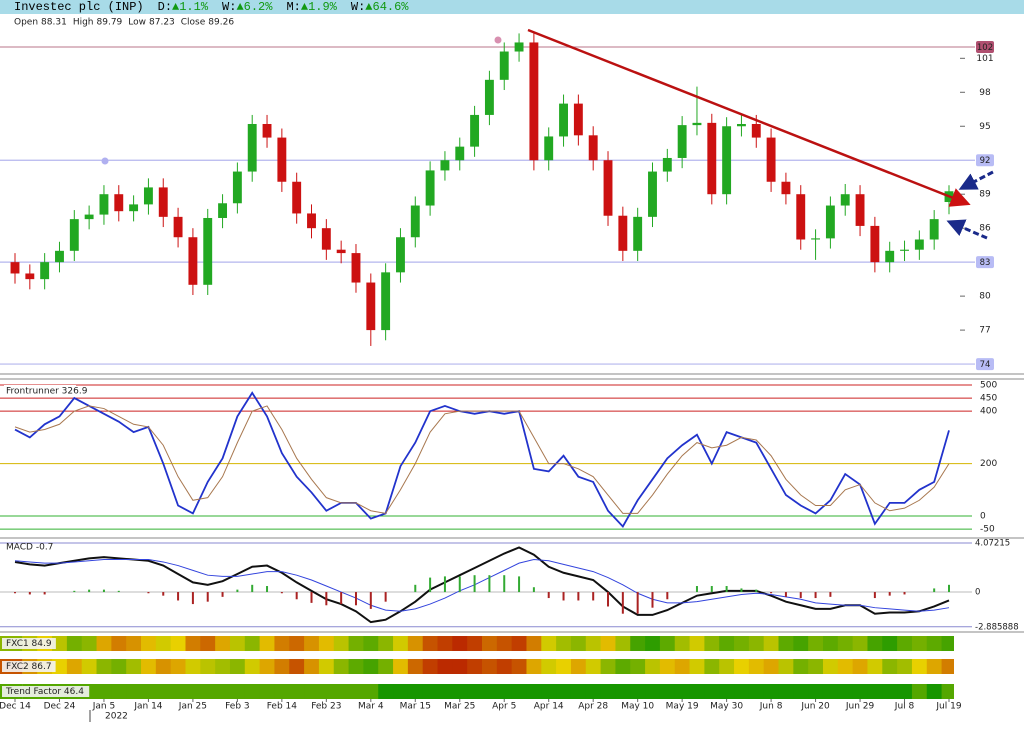 This screenshot has height=735, width=1024. Describe the element at coordinates (282, 707) in the screenshot. I see `x-tick-label: Feb 14` at that location.